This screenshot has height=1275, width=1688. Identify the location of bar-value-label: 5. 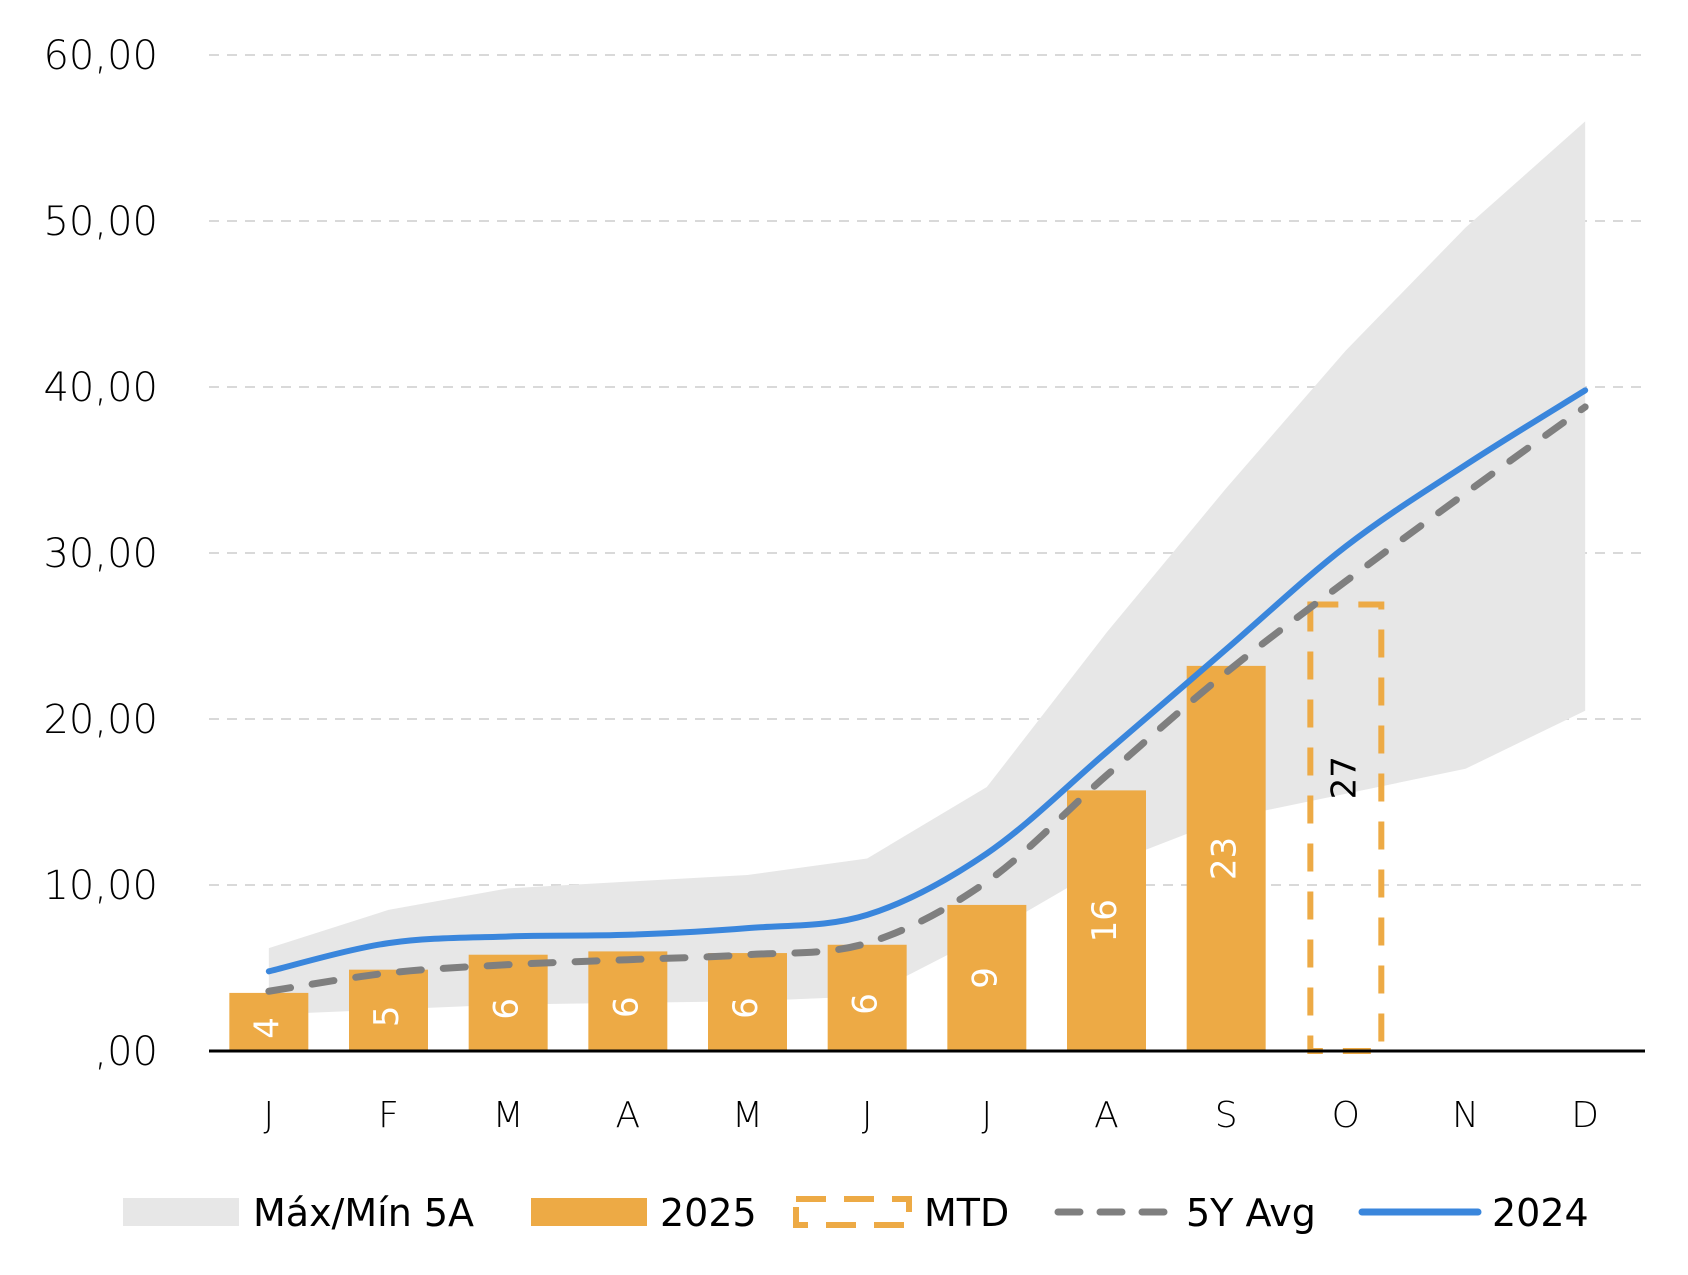
(387, 1017).